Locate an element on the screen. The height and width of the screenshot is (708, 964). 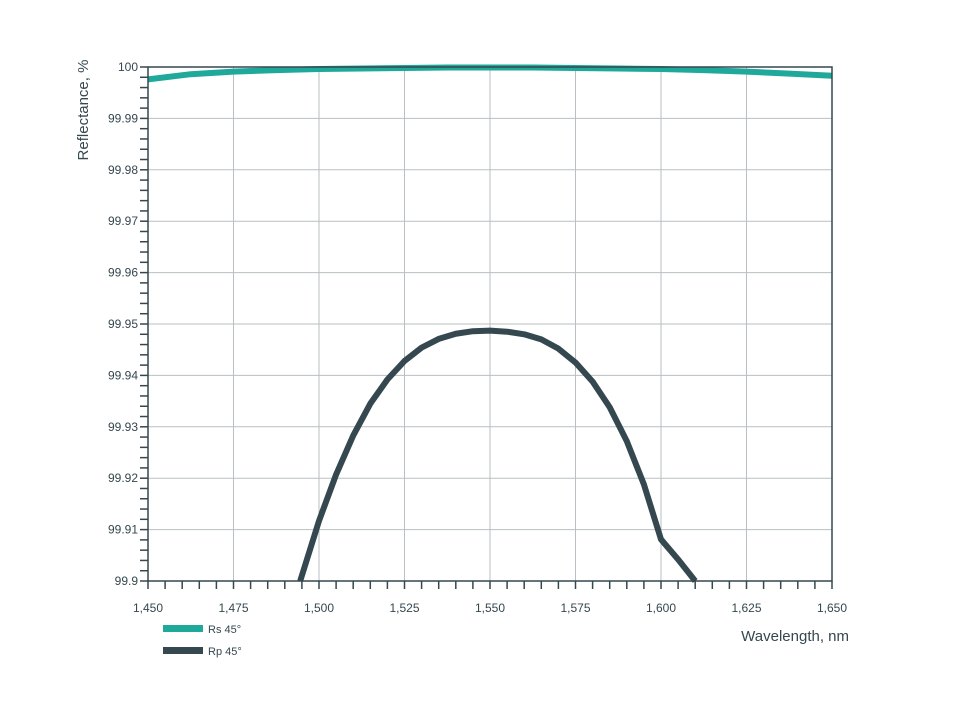
y-tick-label: 99.99 is located at coordinates (123, 118).